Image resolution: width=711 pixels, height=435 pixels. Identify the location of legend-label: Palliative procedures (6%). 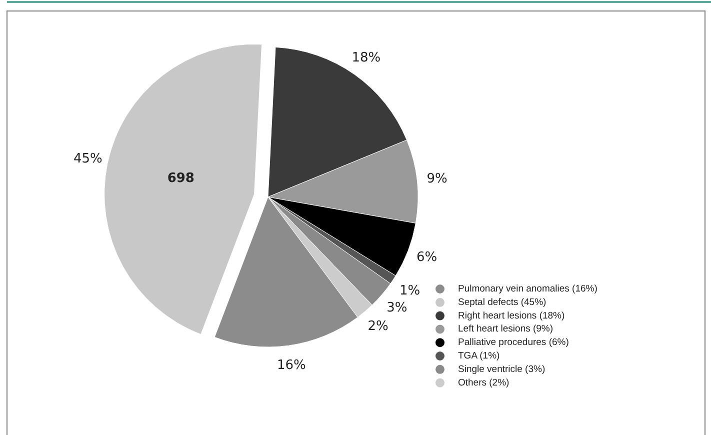
(513, 342).